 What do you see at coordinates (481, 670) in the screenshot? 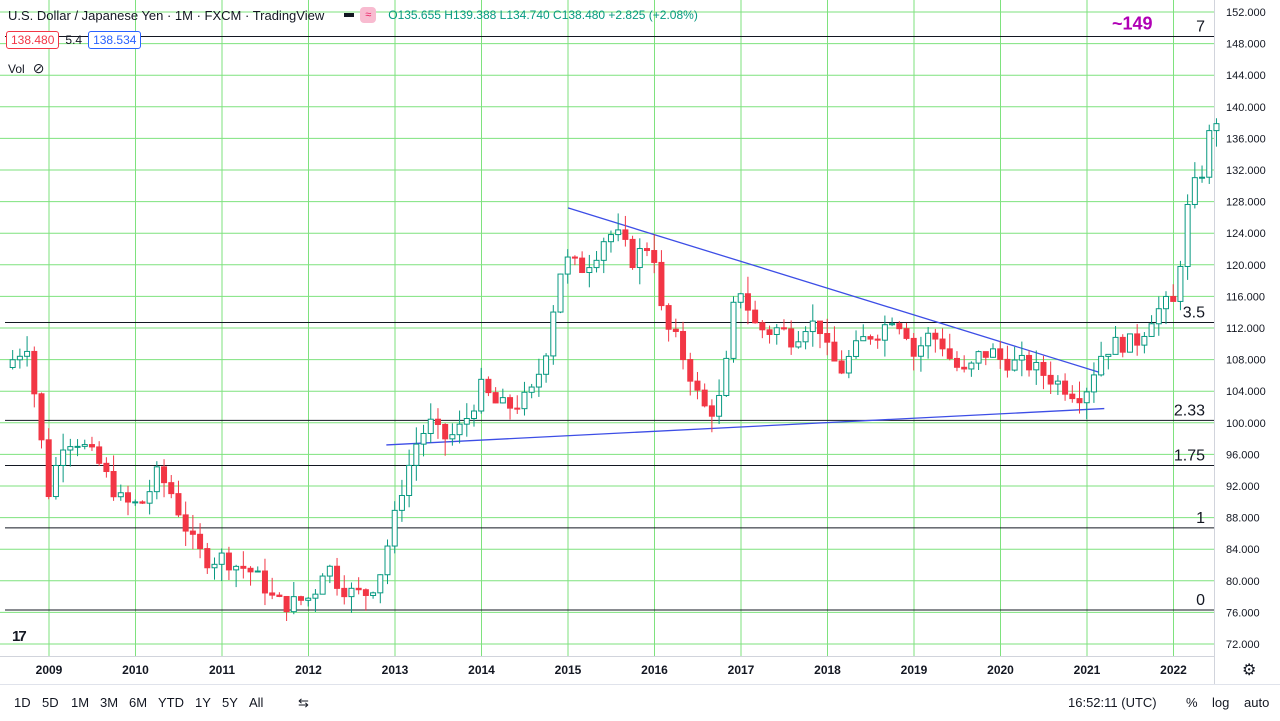
I see `x-tick-label: 2014` at bounding box center [481, 670].